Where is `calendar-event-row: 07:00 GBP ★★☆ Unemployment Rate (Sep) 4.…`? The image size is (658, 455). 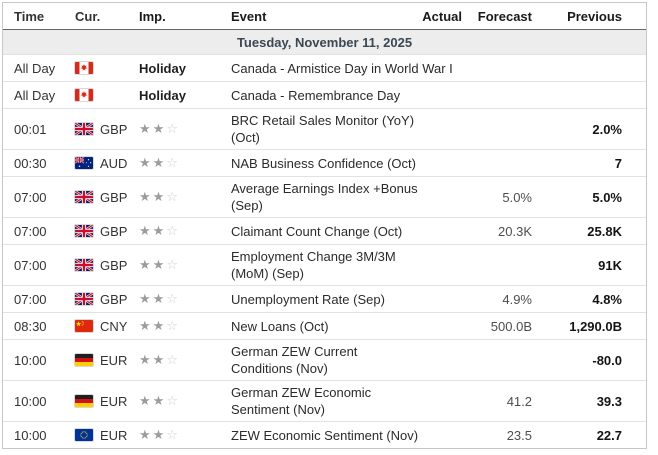
calendar-event-row: 07:00 GBP ★★☆ Unemployment Rate (Sep) 4.… is located at coordinates (324, 298).